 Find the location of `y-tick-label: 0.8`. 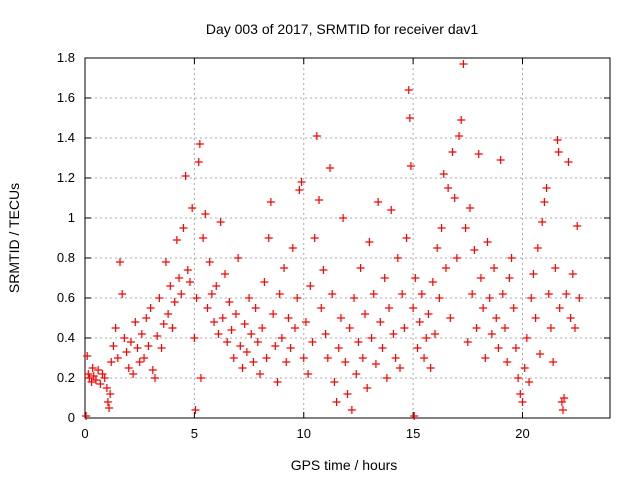

y-tick-label: 0.8 is located at coordinates (66, 257).